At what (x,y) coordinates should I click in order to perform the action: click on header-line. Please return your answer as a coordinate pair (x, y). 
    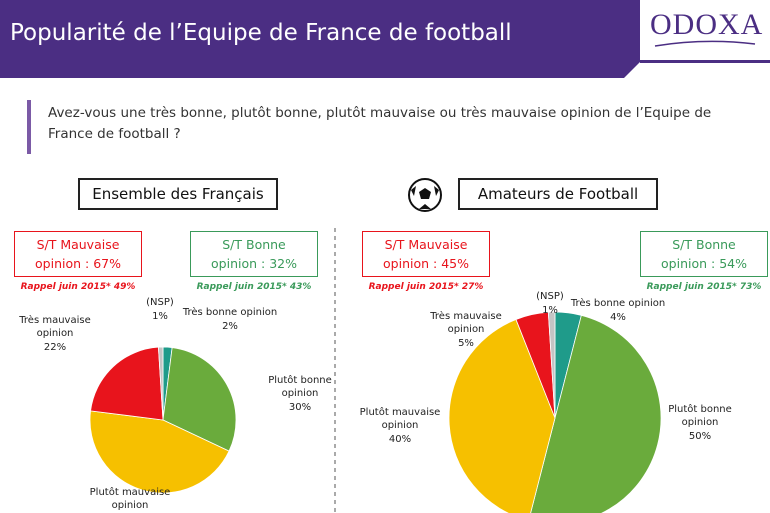
    Looking at the image, I should click on (705, 61).